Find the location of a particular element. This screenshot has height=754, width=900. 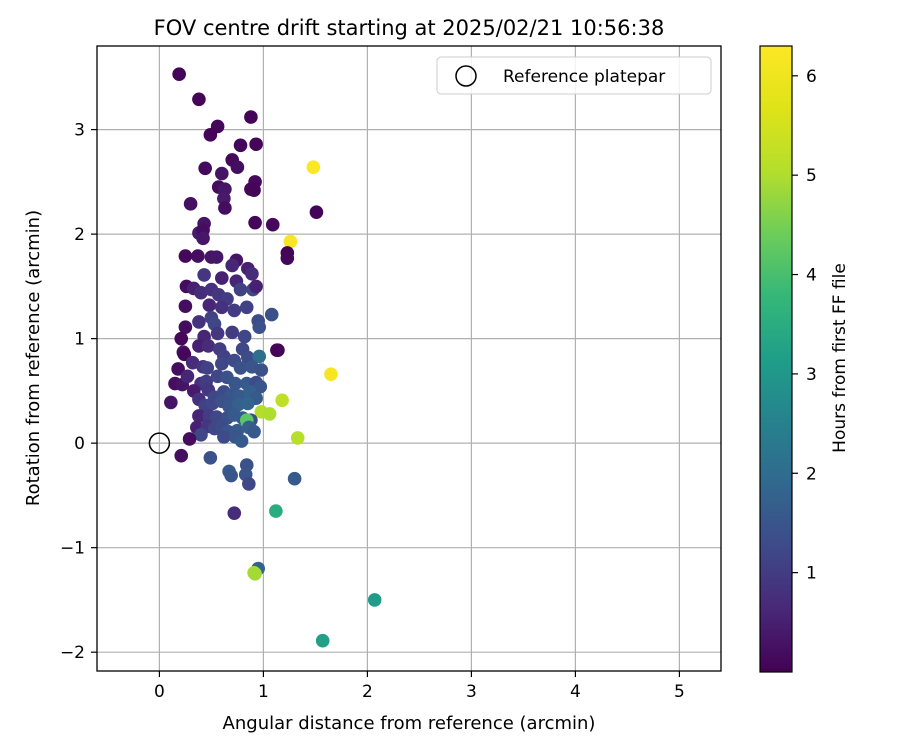

y-axis-label: Rotation from reference (arcmin) is located at coordinates (33, 358).